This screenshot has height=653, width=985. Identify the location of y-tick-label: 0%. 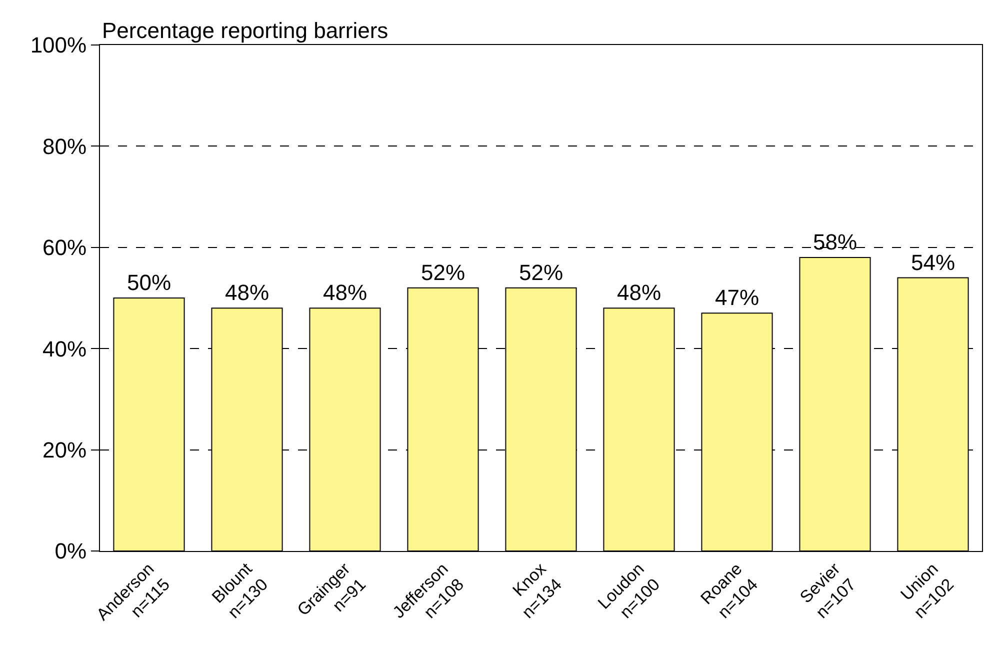
(70, 551).